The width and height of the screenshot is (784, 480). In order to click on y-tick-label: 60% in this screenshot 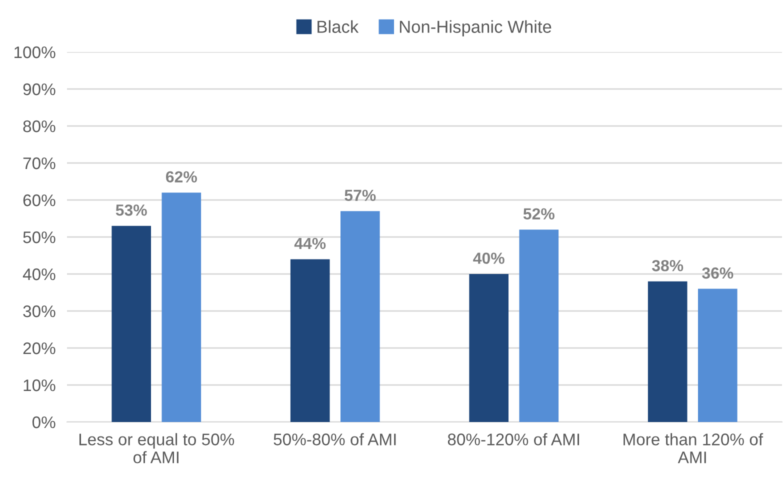, I will do `click(39, 200)`.